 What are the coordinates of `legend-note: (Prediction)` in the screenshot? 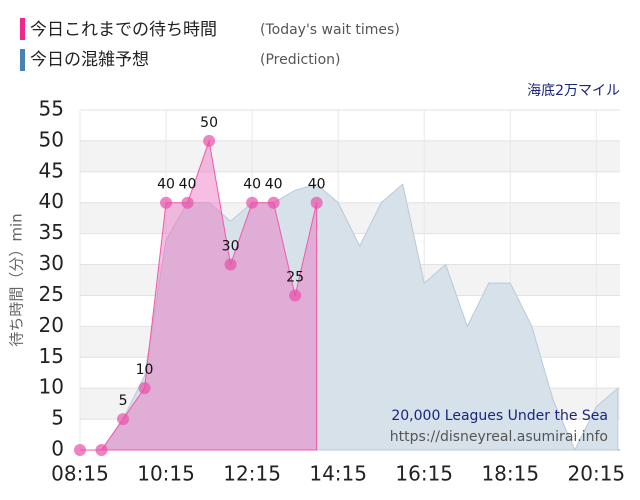 It's located at (300, 60).